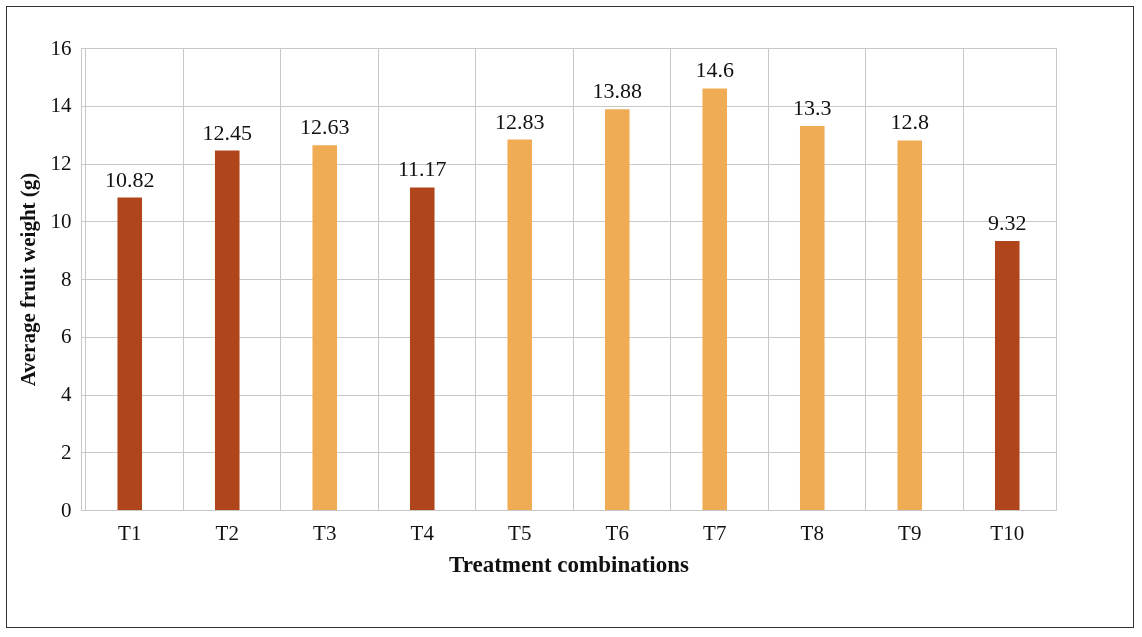 The image size is (1142, 637). What do you see at coordinates (1007, 222) in the screenshot?
I see `data-label: 9.32` at bounding box center [1007, 222].